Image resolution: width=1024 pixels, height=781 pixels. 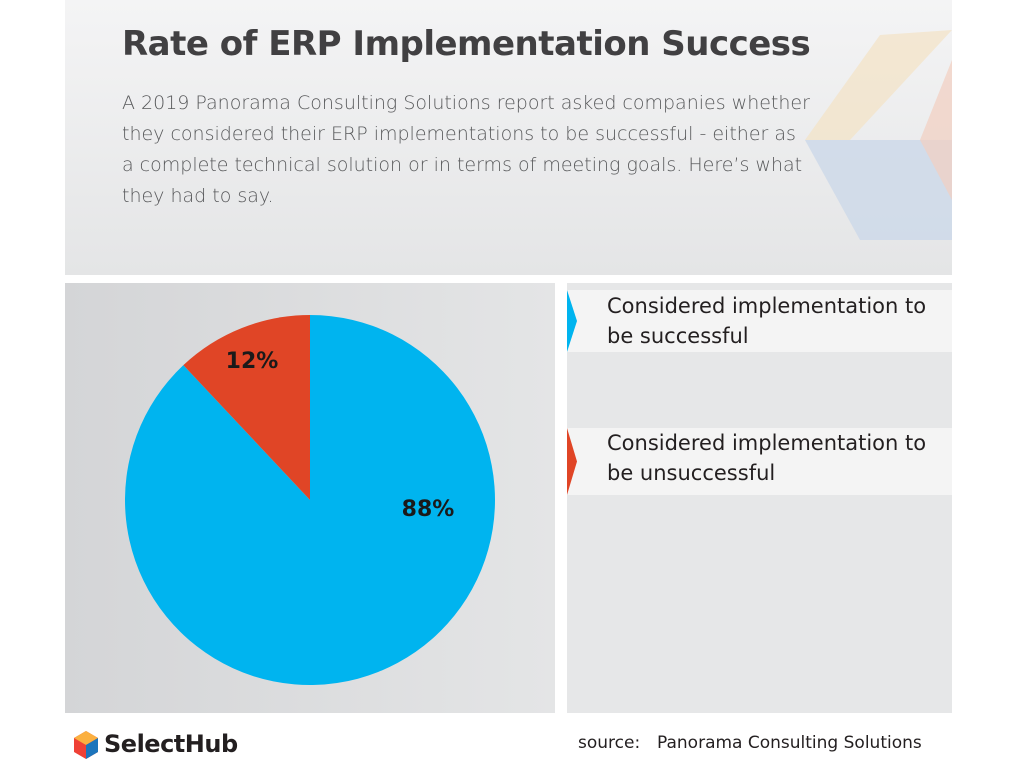 What do you see at coordinates (428, 509) in the screenshot?
I see `data-label: 88%` at bounding box center [428, 509].